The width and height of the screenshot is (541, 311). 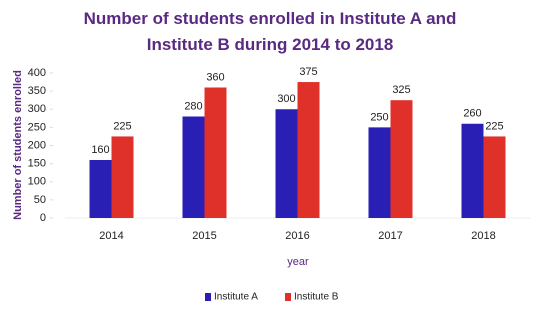 What do you see at coordinates (43, 218) in the screenshot?
I see `y-tick-label: 0` at bounding box center [43, 218].